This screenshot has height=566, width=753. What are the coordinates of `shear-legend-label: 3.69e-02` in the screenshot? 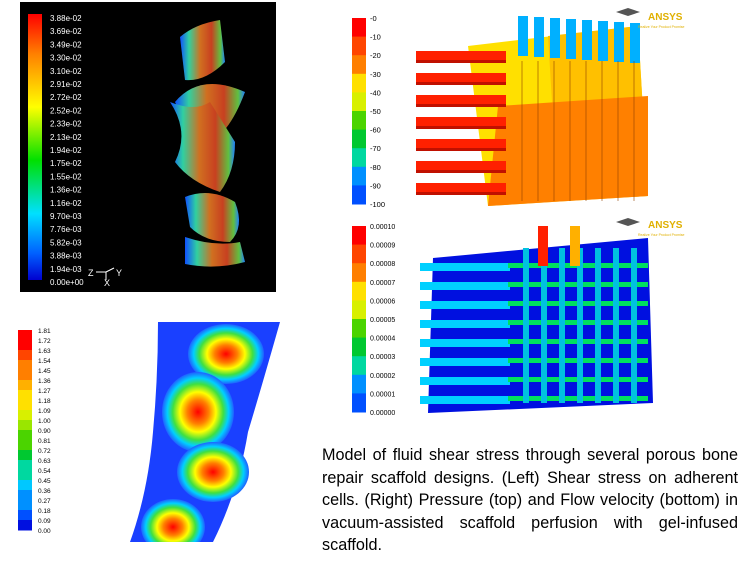 It's located at (66, 31).